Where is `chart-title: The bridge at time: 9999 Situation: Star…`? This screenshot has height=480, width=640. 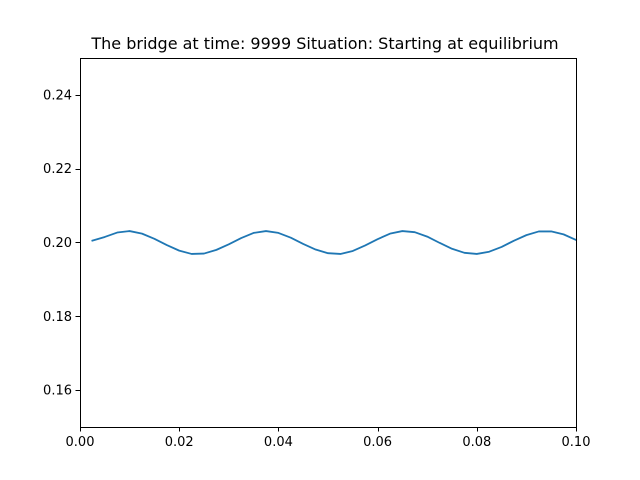 chart-title: The bridge at time: 9999 Situation: Star… is located at coordinates (324, 43).